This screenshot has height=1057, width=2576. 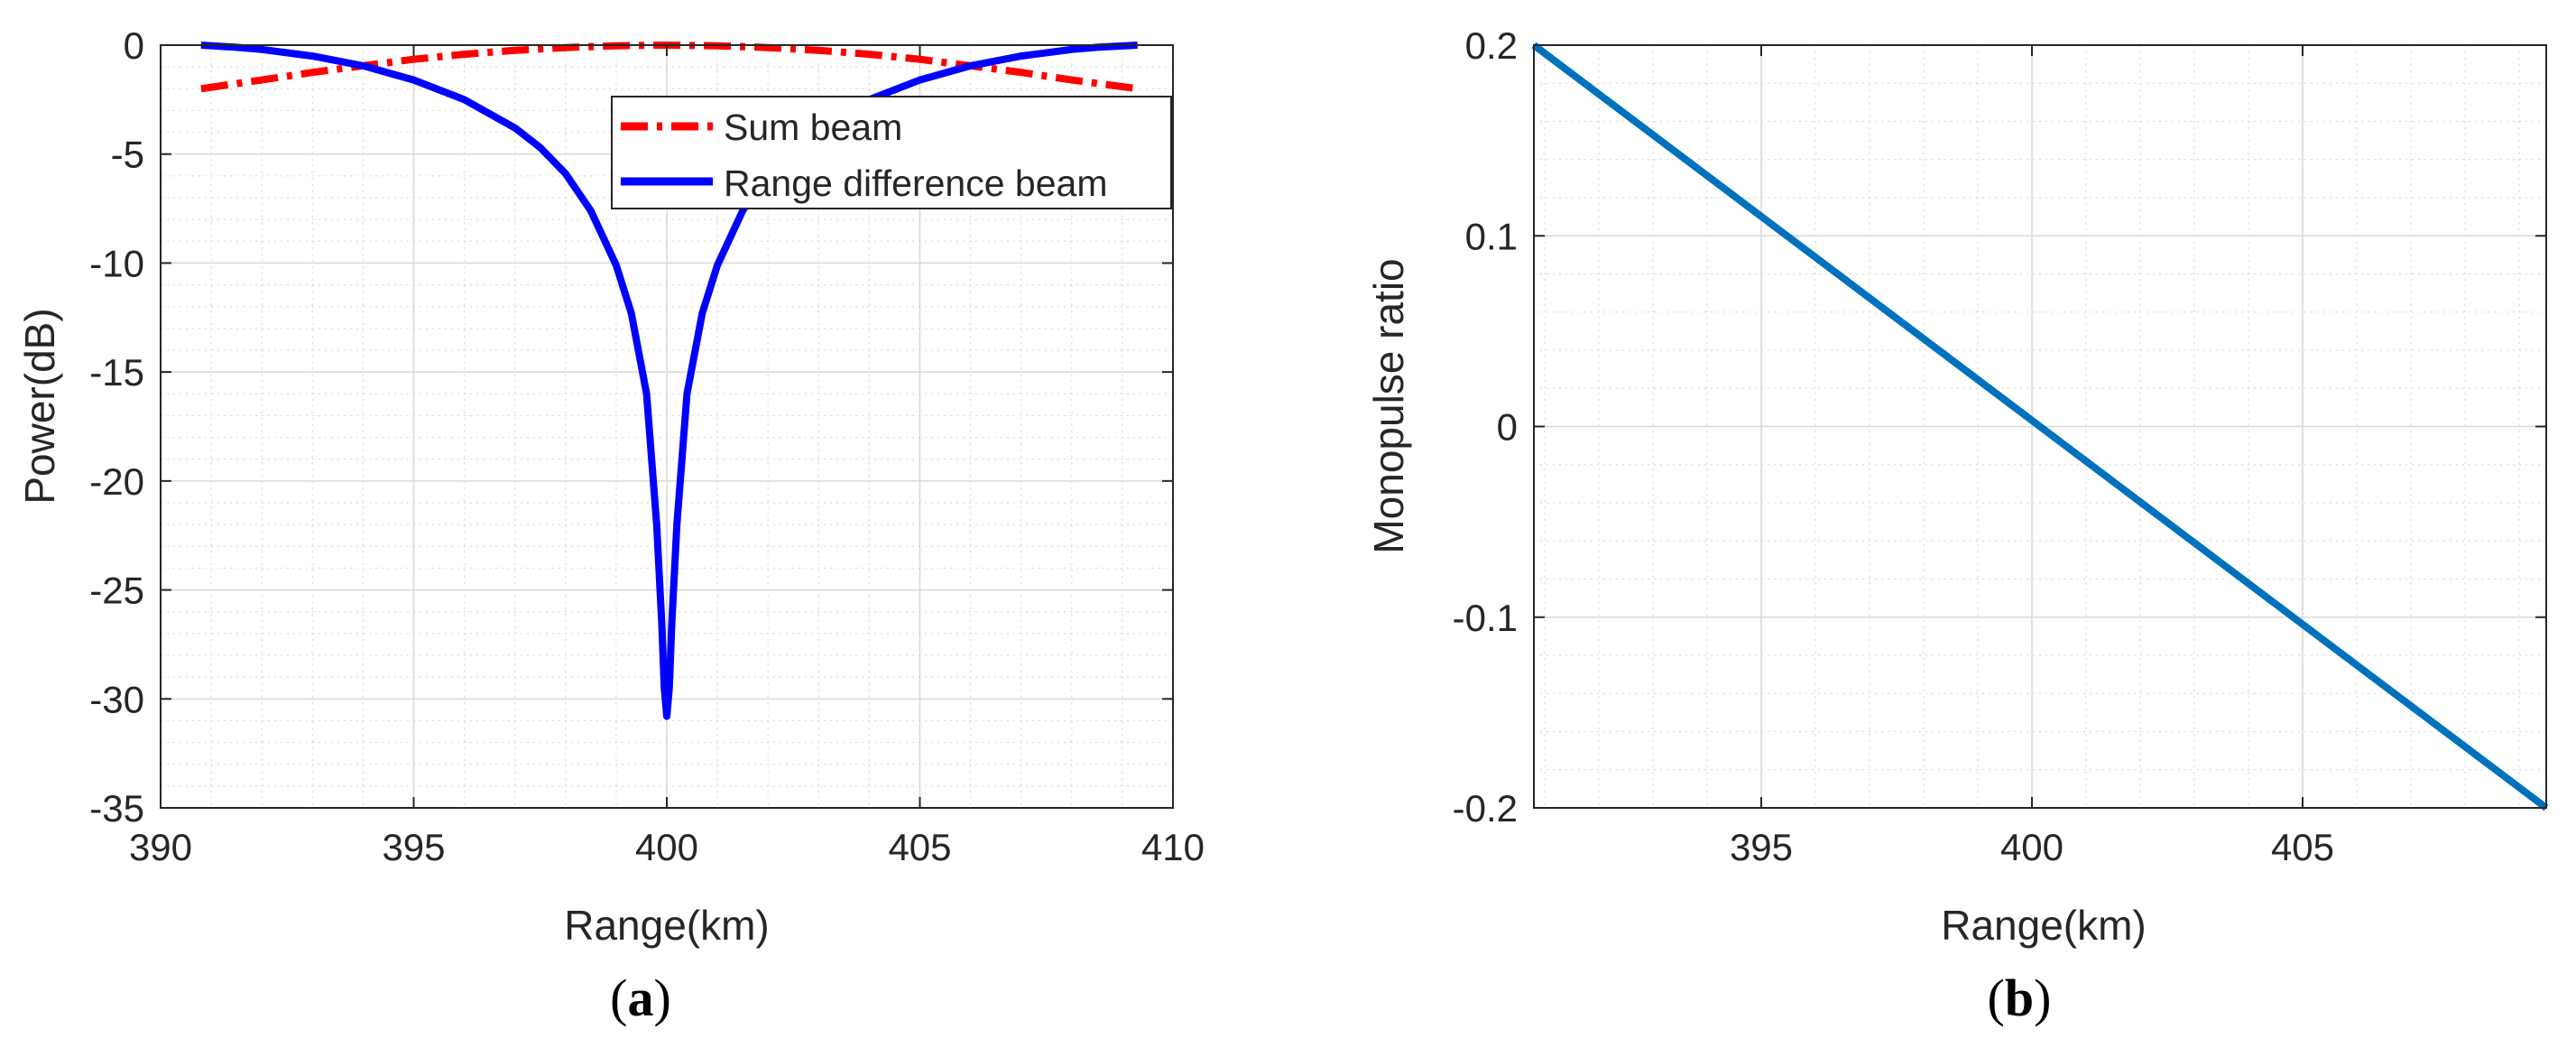 I want to click on legend-sum-beam-label: Sum beam, so click(x=813, y=127).